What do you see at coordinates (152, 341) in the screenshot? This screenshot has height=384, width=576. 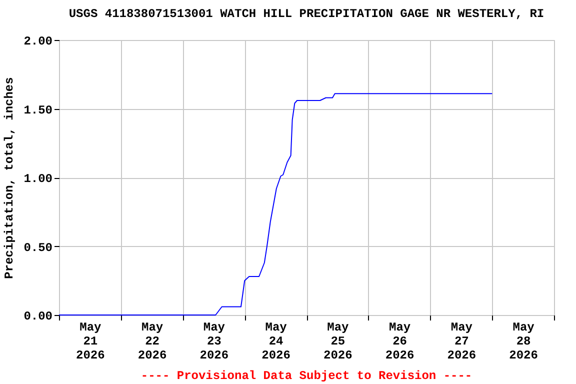 I see `x-tick-label: May 22 2026` at bounding box center [152, 341].